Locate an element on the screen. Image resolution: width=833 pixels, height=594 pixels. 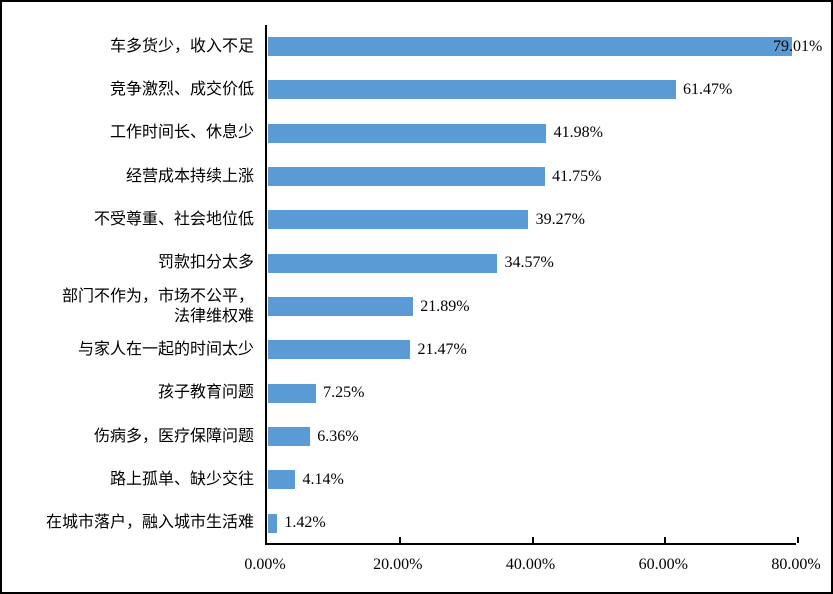
chart-row: 罚款扣分太多 34.57% is located at coordinates (416, 263).